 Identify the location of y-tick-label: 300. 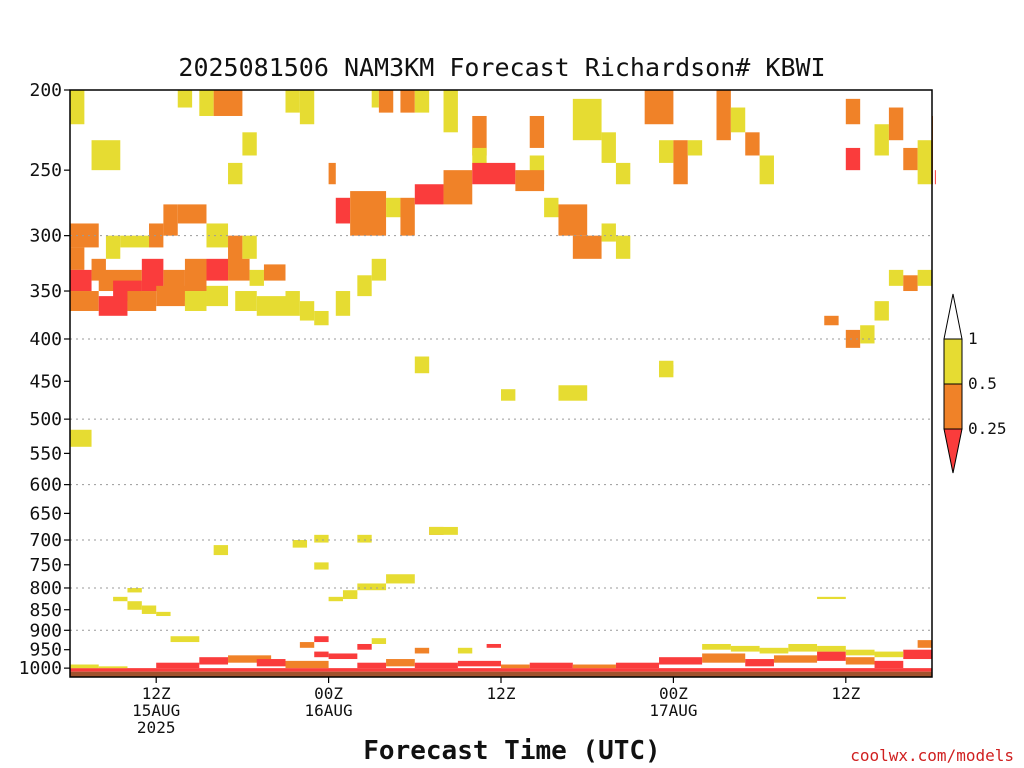
(45, 236).